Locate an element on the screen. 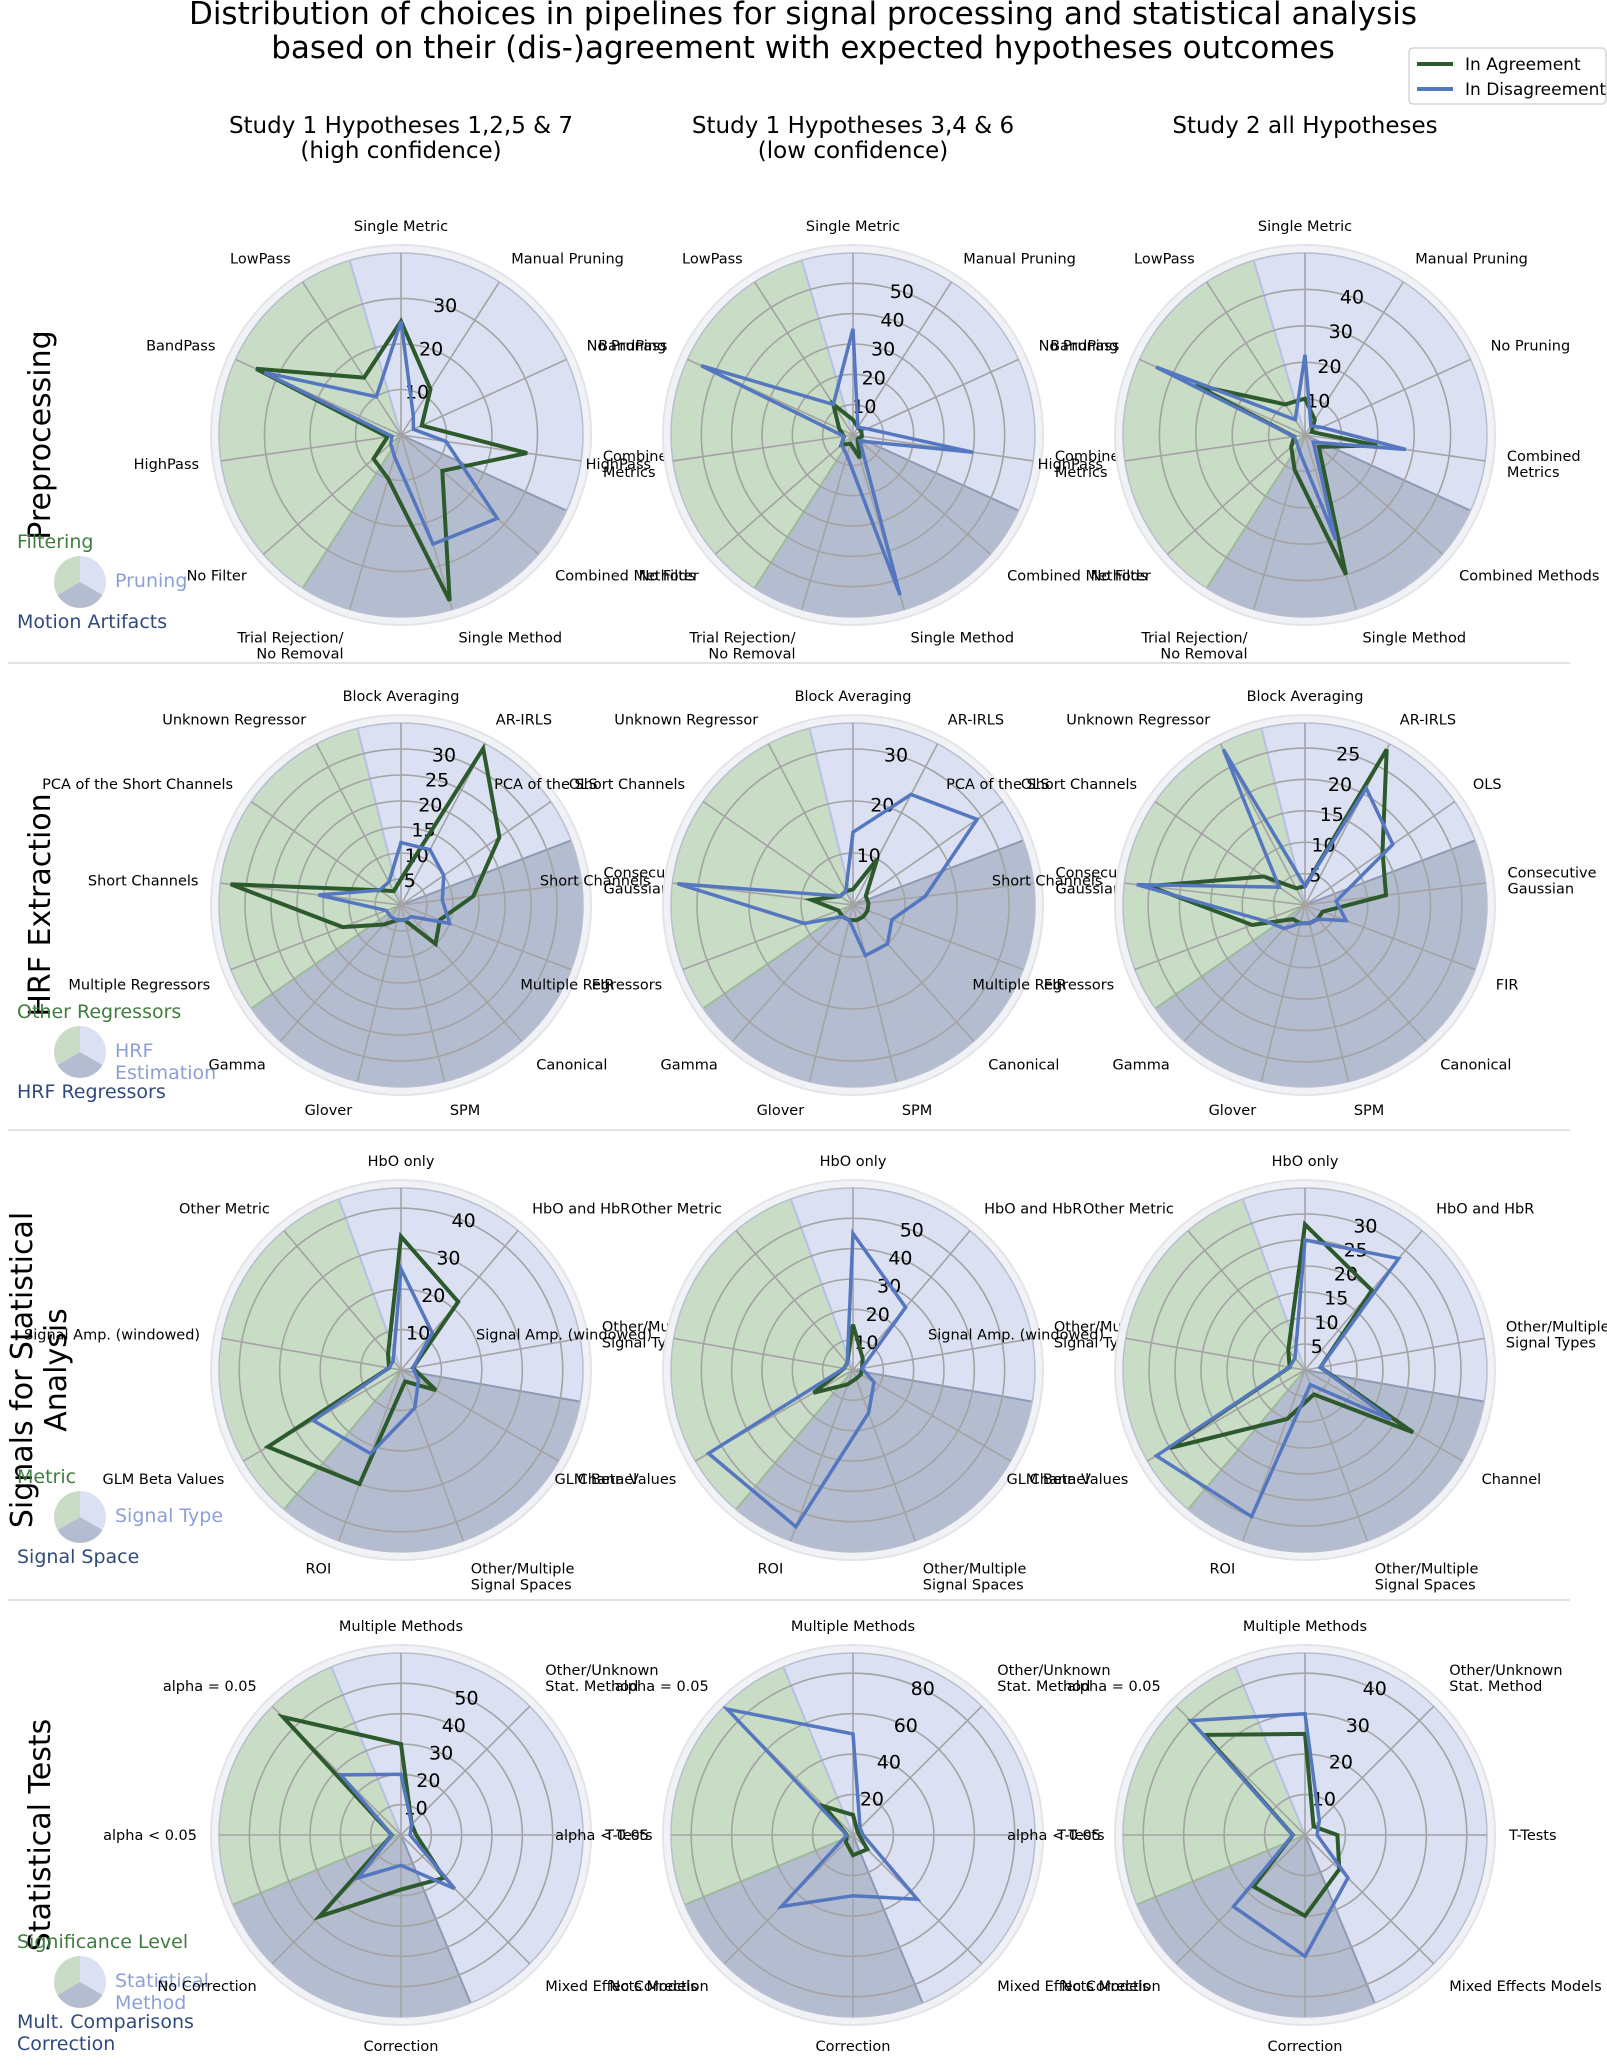  radar-r4c3-group-boundary is located at coordinates (1221, 1870).